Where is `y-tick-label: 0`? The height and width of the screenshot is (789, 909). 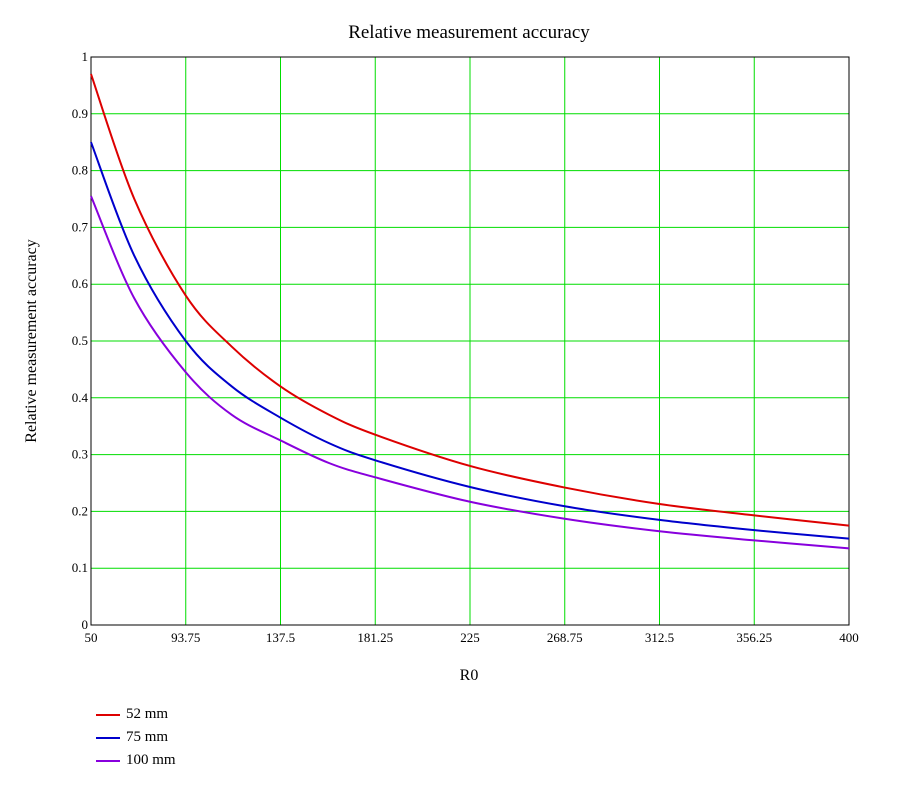
y-tick-label: 0 is located at coordinates (85, 624).